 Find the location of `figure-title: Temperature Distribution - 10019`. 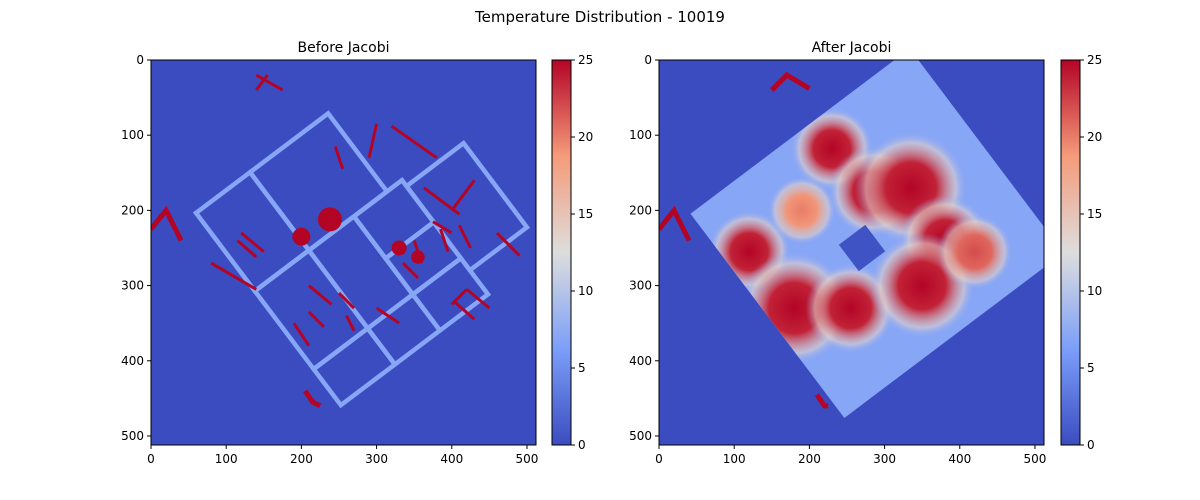

figure-title: Temperature Distribution - 10019 is located at coordinates (599, 17).